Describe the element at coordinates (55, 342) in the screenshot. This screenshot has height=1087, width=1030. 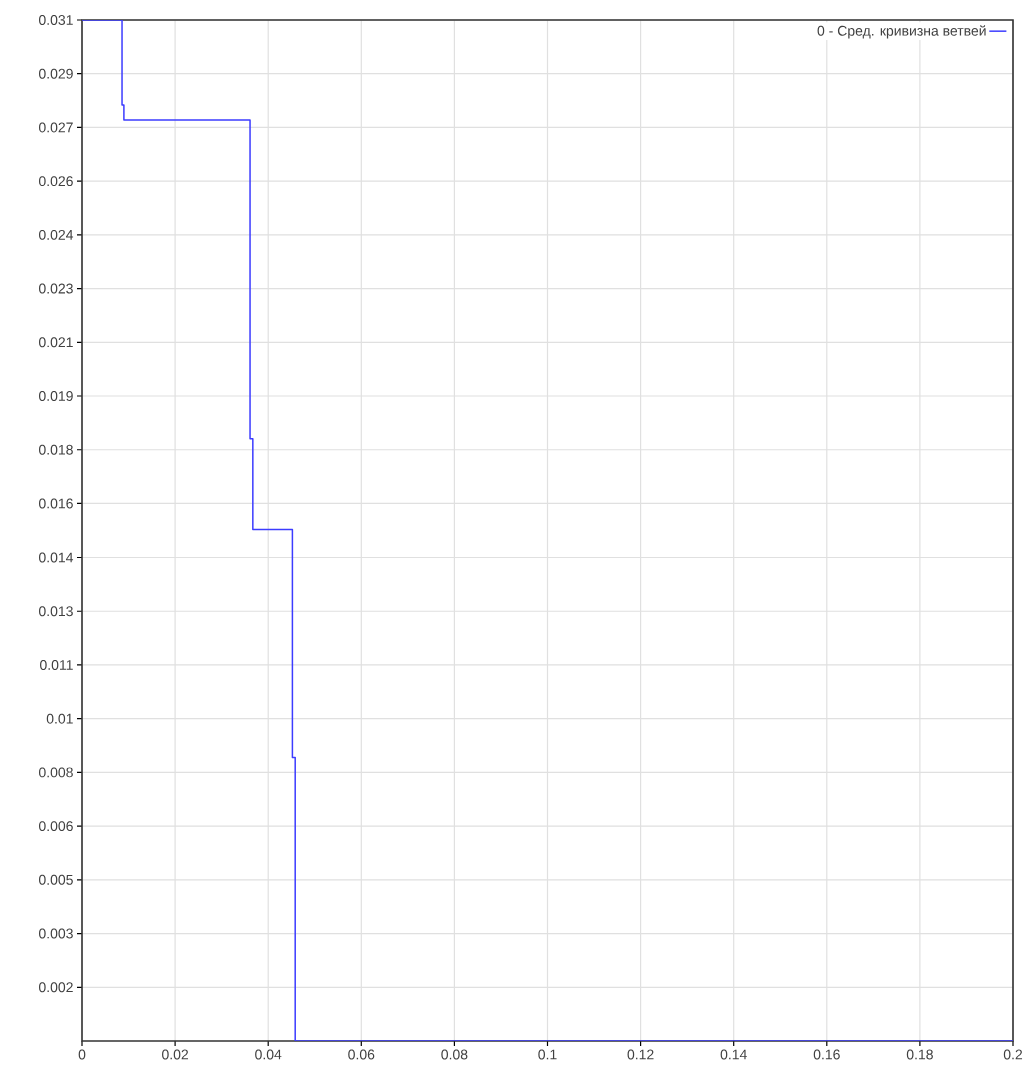
I see `y-tick-label: 0.021` at that location.